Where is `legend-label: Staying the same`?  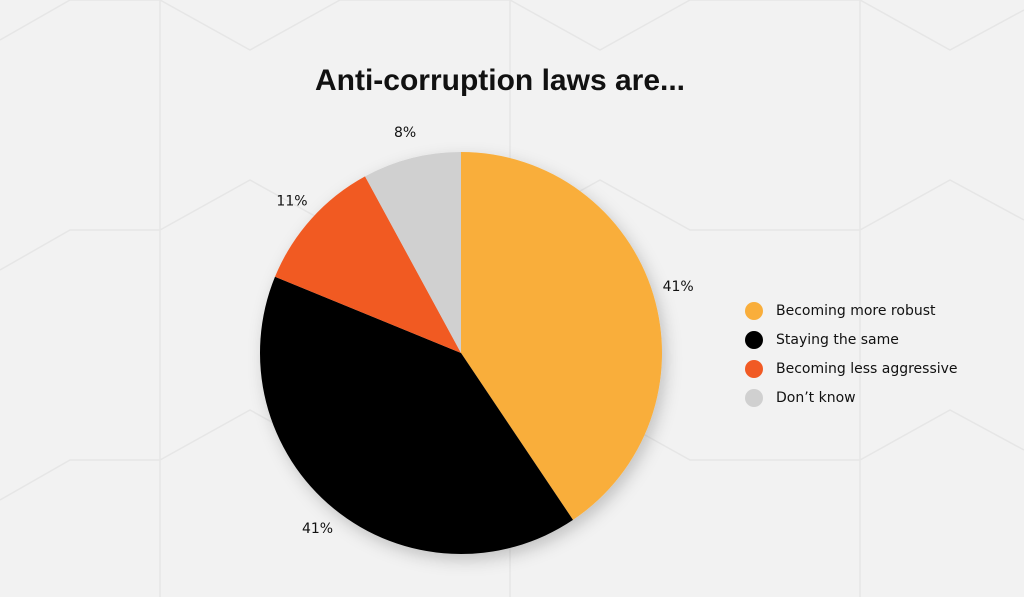 legend-label: Staying the same is located at coordinates (837, 340).